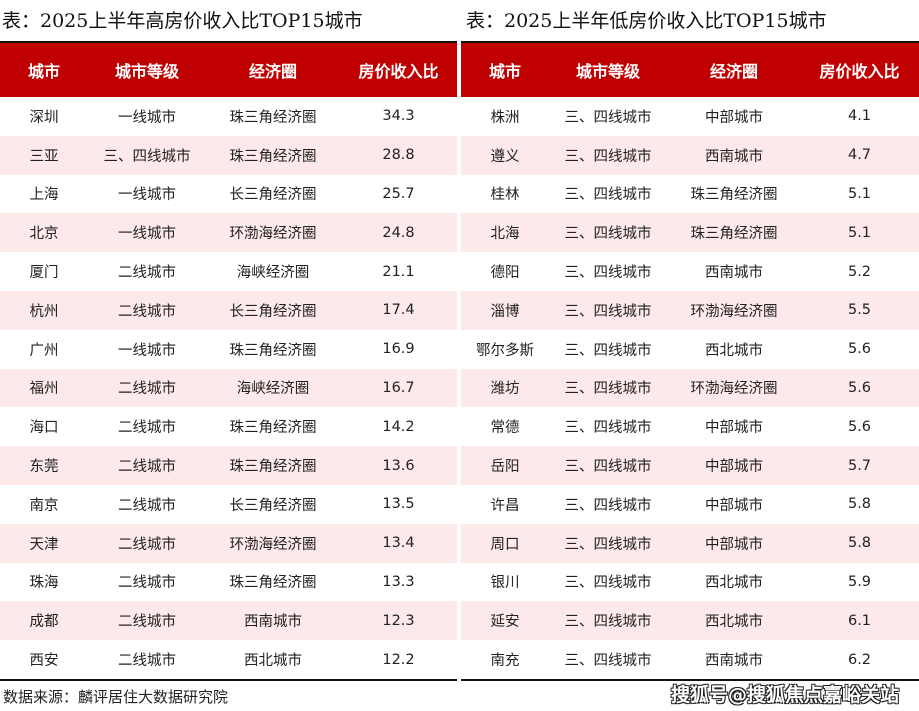 This screenshot has width=919, height=711. Describe the element at coordinates (228, 543) in the screenshot. I see `table-row: 天津 二线城市 环渤海经济圈 13.4` at that location.